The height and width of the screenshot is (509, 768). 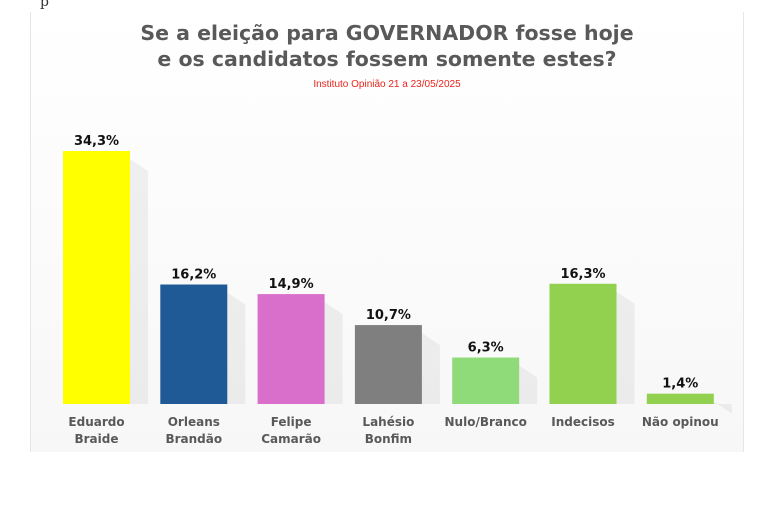 What do you see at coordinates (680, 384) in the screenshot?
I see `bar-value-label: 1,4%` at bounding box center [680, 384].